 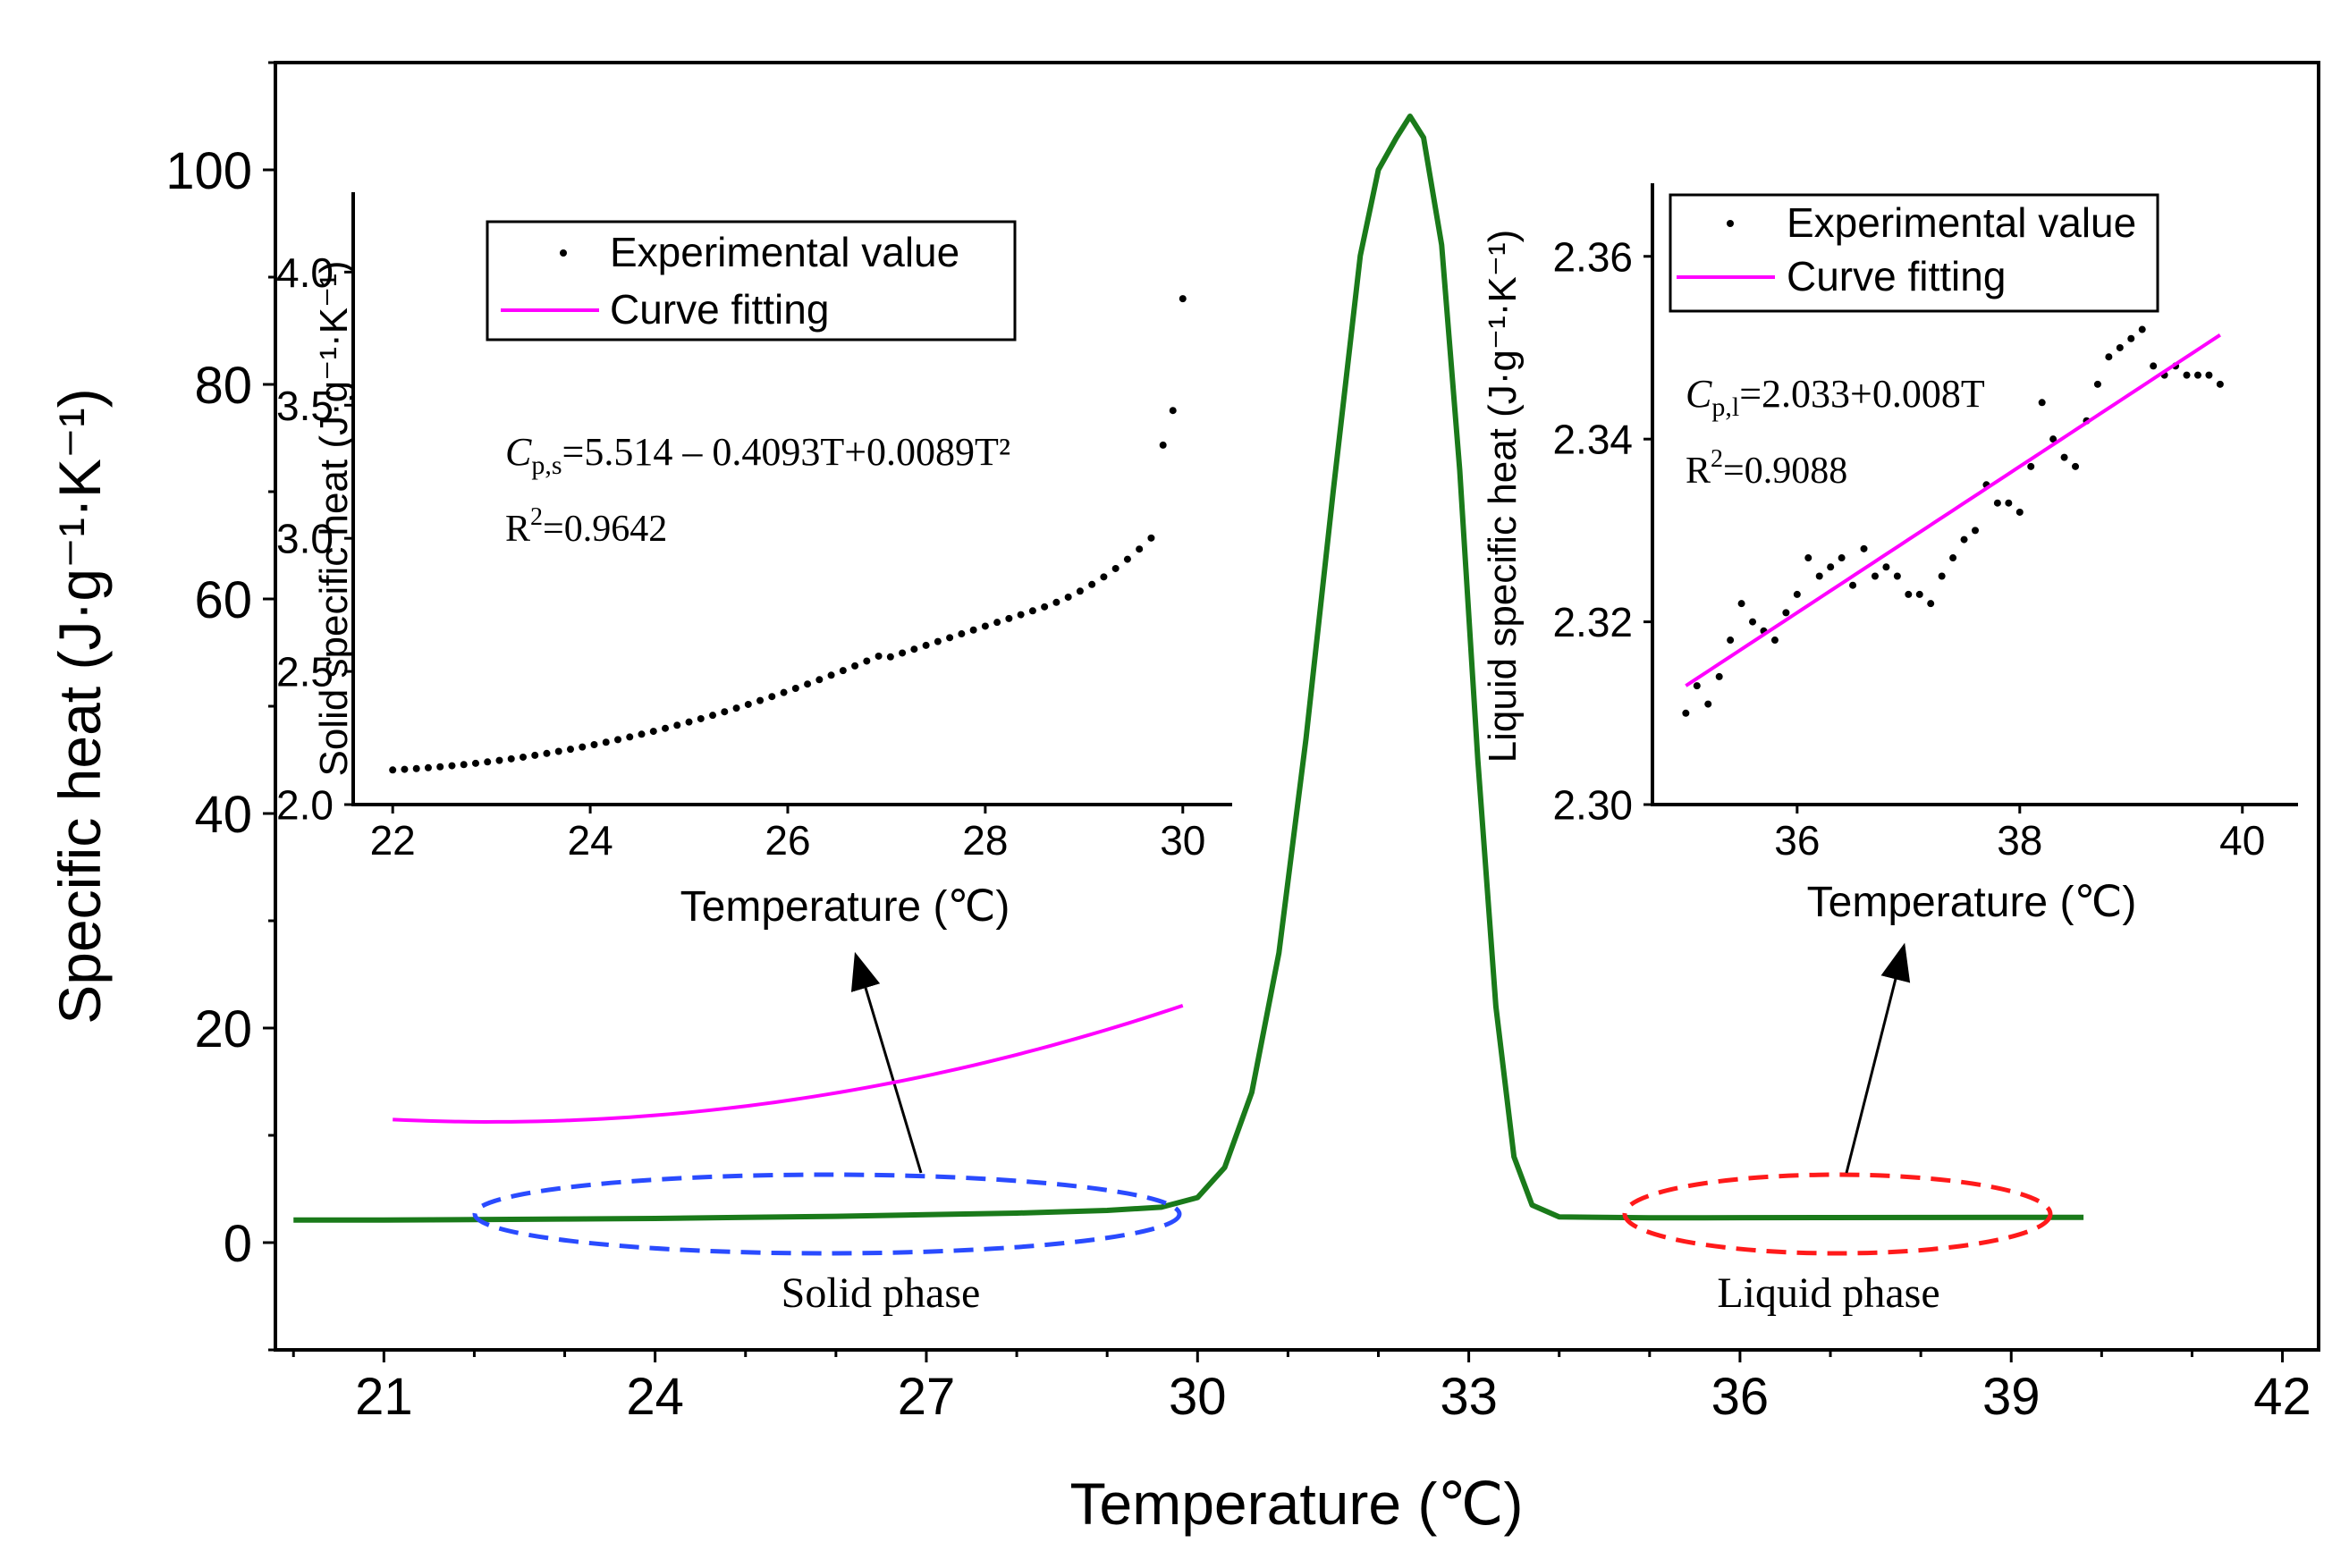 I want to click on liquid-phase-ellipse, so click(x=1837, y=1214).